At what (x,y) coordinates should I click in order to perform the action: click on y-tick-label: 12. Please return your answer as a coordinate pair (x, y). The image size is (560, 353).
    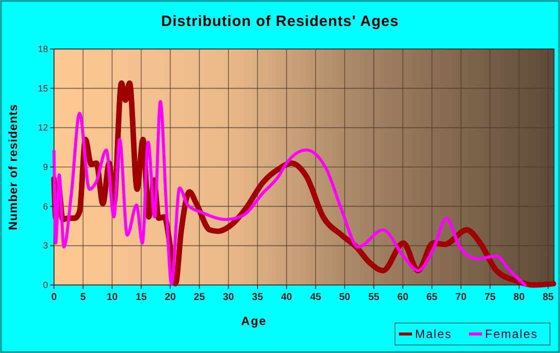
    Looking at the image, I should click on (43, 127).